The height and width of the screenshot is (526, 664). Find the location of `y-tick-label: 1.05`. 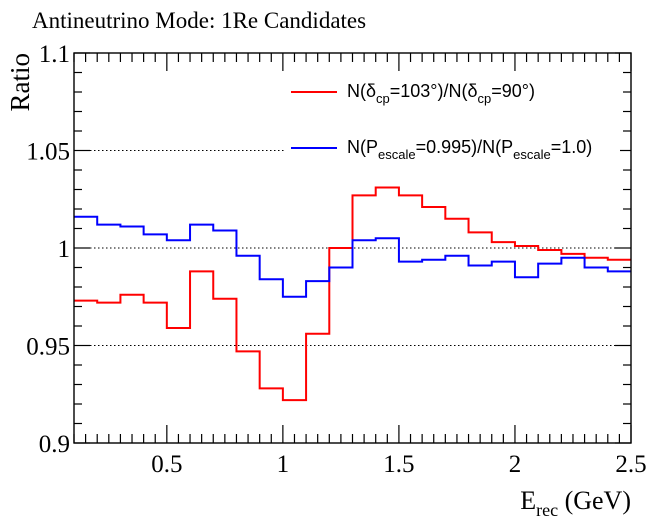

y-tick-label: 1.05 is located at coordinates (48, 152).